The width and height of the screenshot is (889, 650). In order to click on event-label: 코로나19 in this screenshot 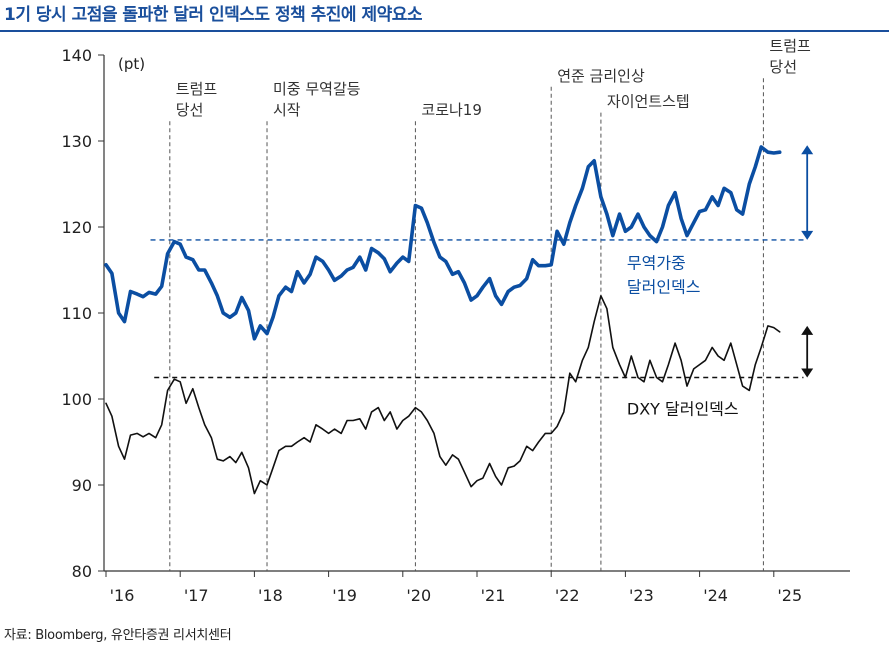, I will do `click(451, 110)`.